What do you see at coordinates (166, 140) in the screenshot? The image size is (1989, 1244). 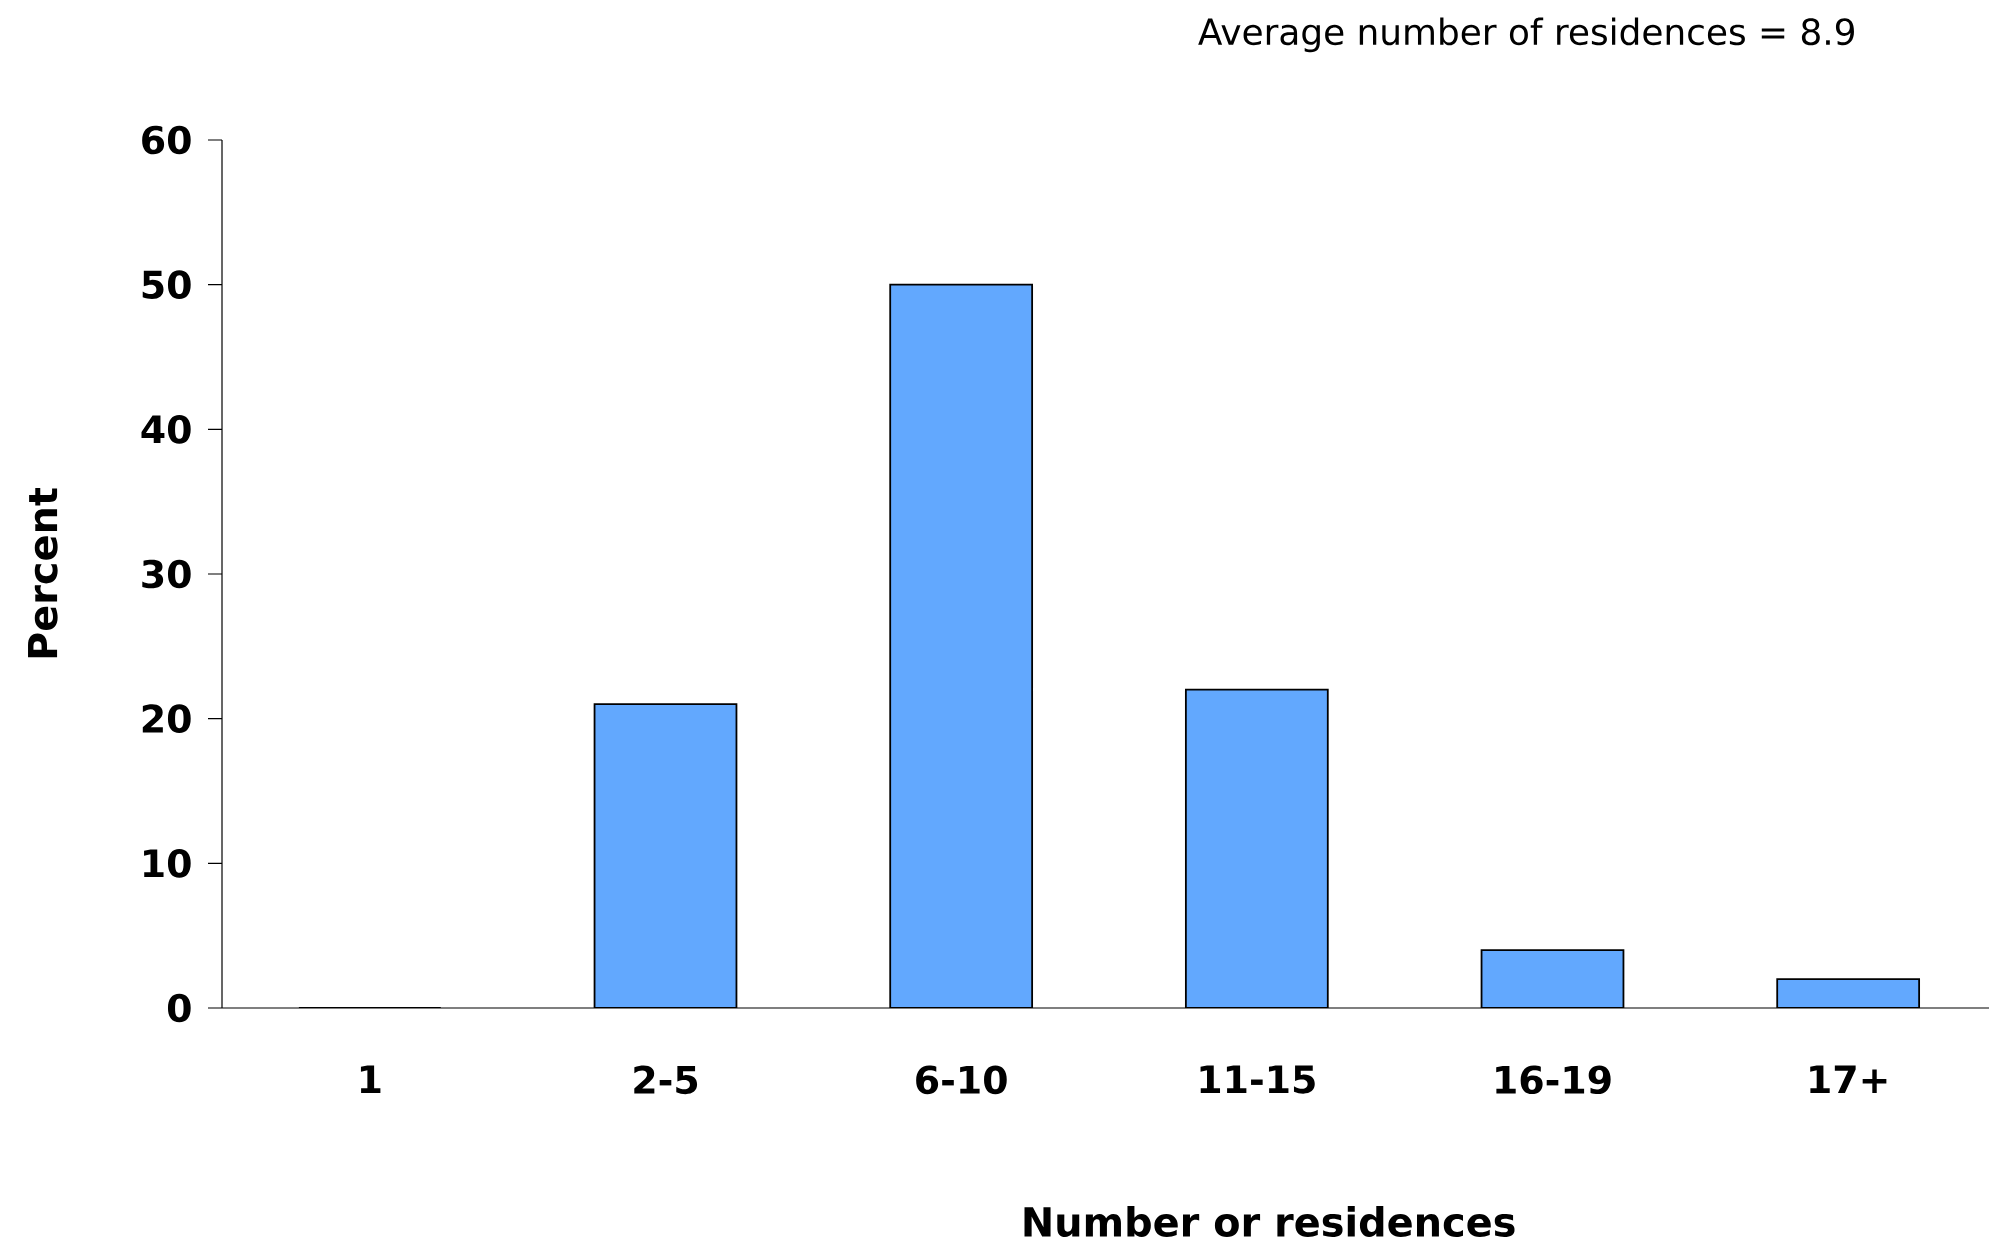 I see `y-tick-label: 60` at bounding box center [166, 140].